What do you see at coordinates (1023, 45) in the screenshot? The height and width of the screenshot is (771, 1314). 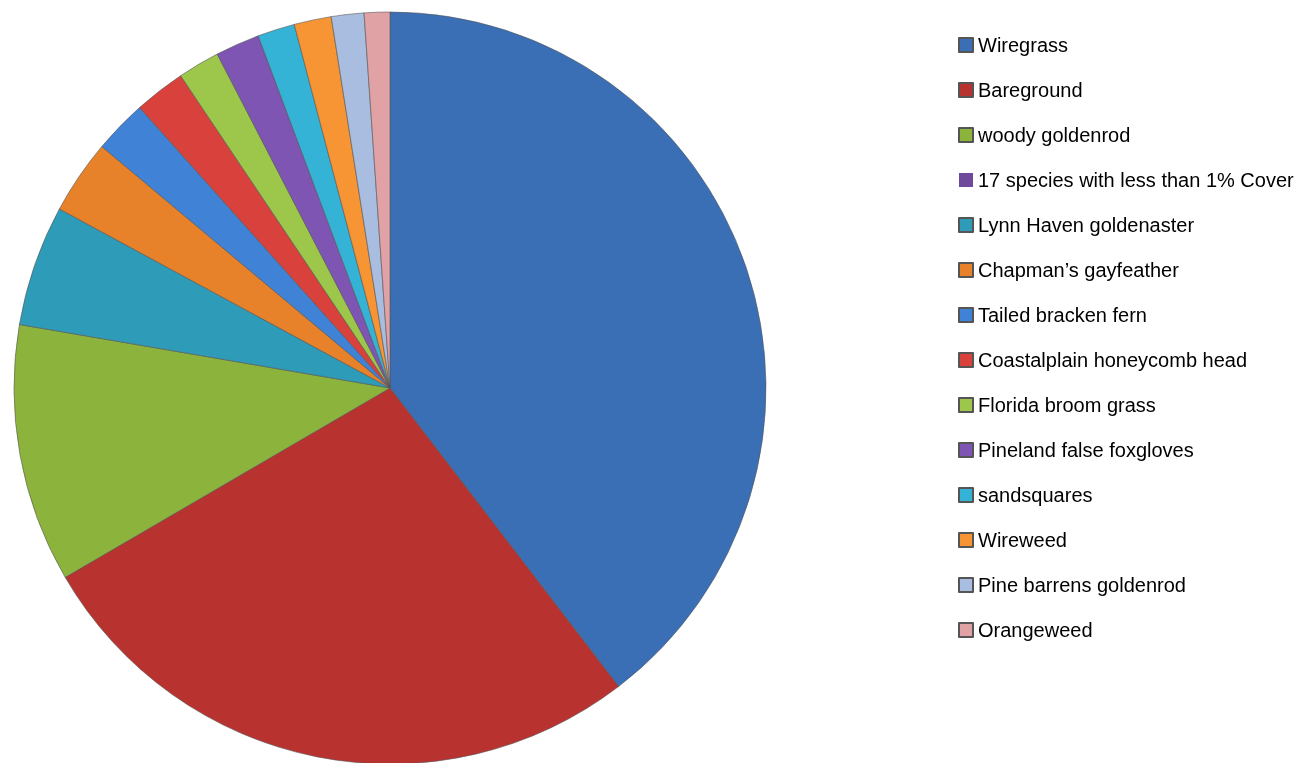 I see `legend-label: Wiregrass` at bounding box center [1023, 45].